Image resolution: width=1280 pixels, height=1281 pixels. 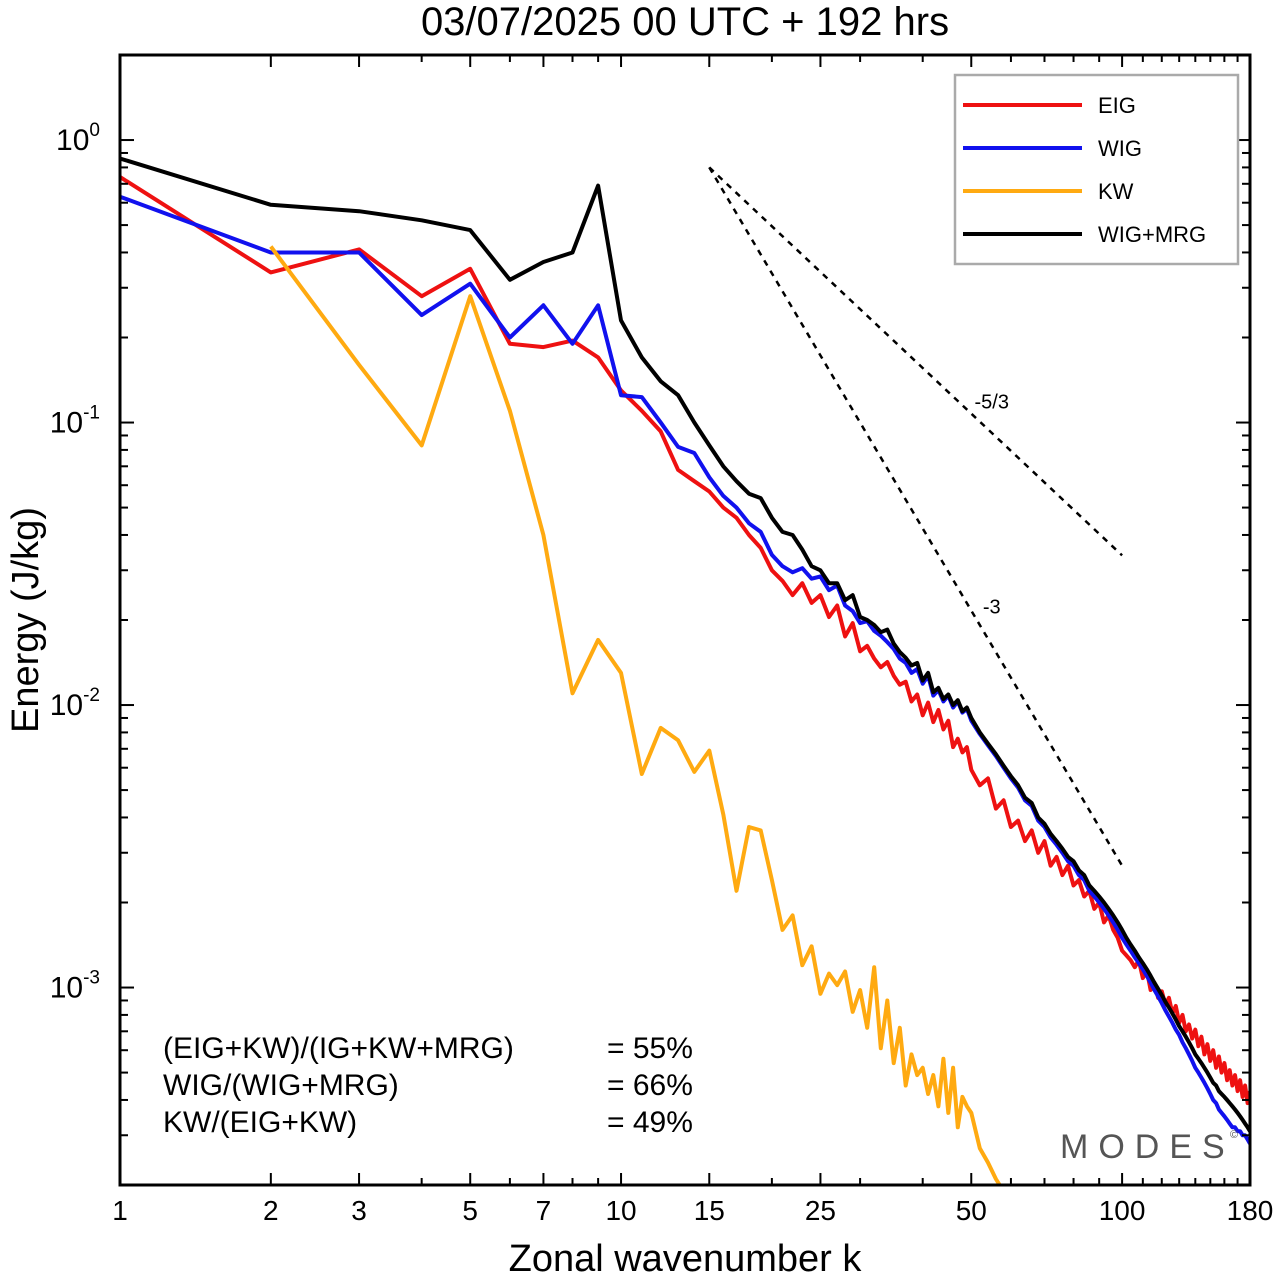 What do you see at coordinates (260, 1122) in the screenshot?
I see `stat-ratio-label: KW/(EIG+KW)` at bounding box center [260, 1122].